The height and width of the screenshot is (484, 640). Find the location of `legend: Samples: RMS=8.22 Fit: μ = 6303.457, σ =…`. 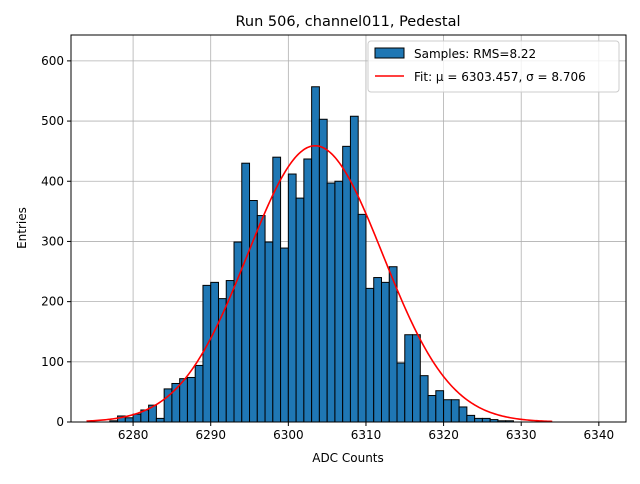

legend: Samples: RMS=8.22 Fit: μ = 6303.457, σ =… is located at coordinates (493, 66).